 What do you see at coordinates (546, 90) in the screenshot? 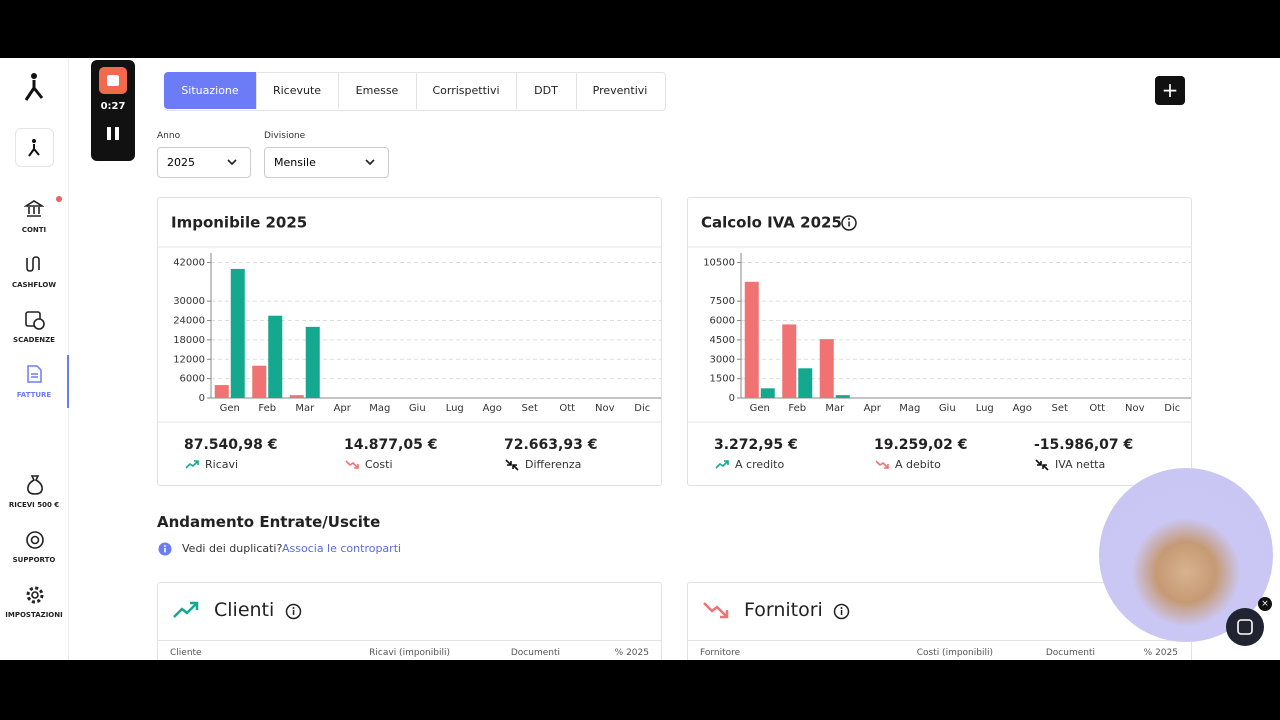
I see `tab: DDT` at bounding box center [546, 90].